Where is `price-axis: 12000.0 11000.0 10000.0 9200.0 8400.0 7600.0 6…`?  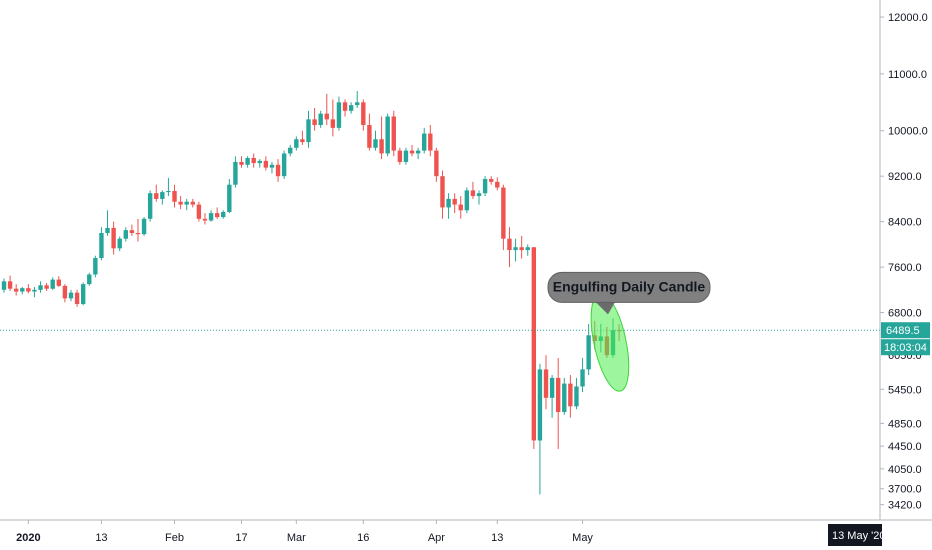 price-axis: 12000.0 11000.0 10000.0 9200.0 8400.0 7600.0 6… is located at coordinates (905, 260).